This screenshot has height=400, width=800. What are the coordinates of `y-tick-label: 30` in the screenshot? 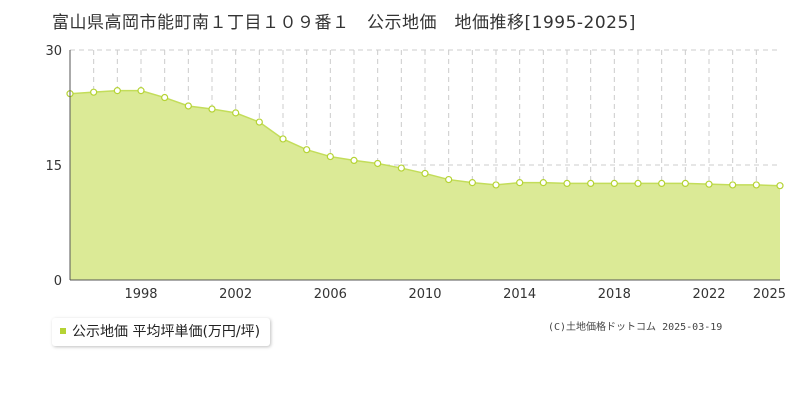 It's located at (53, 51).